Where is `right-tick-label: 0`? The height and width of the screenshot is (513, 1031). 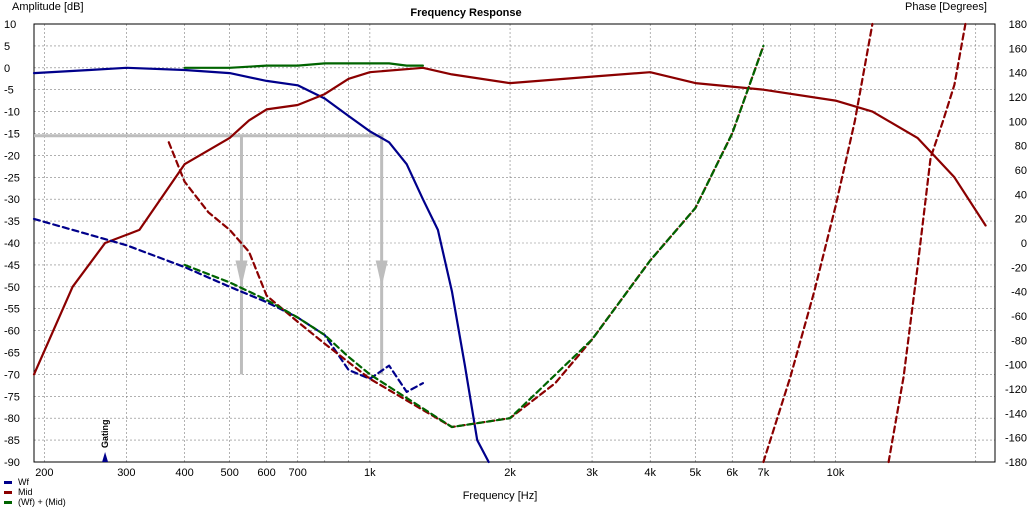
right-tick-label: 0 is located at coordinates (1024, 244).